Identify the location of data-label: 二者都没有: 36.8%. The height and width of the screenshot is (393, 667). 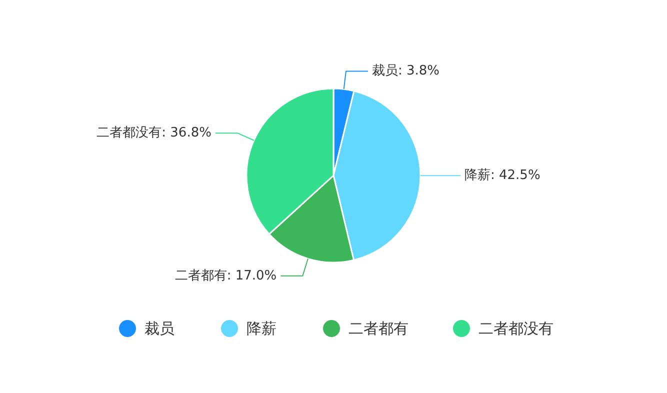
(154, 133).